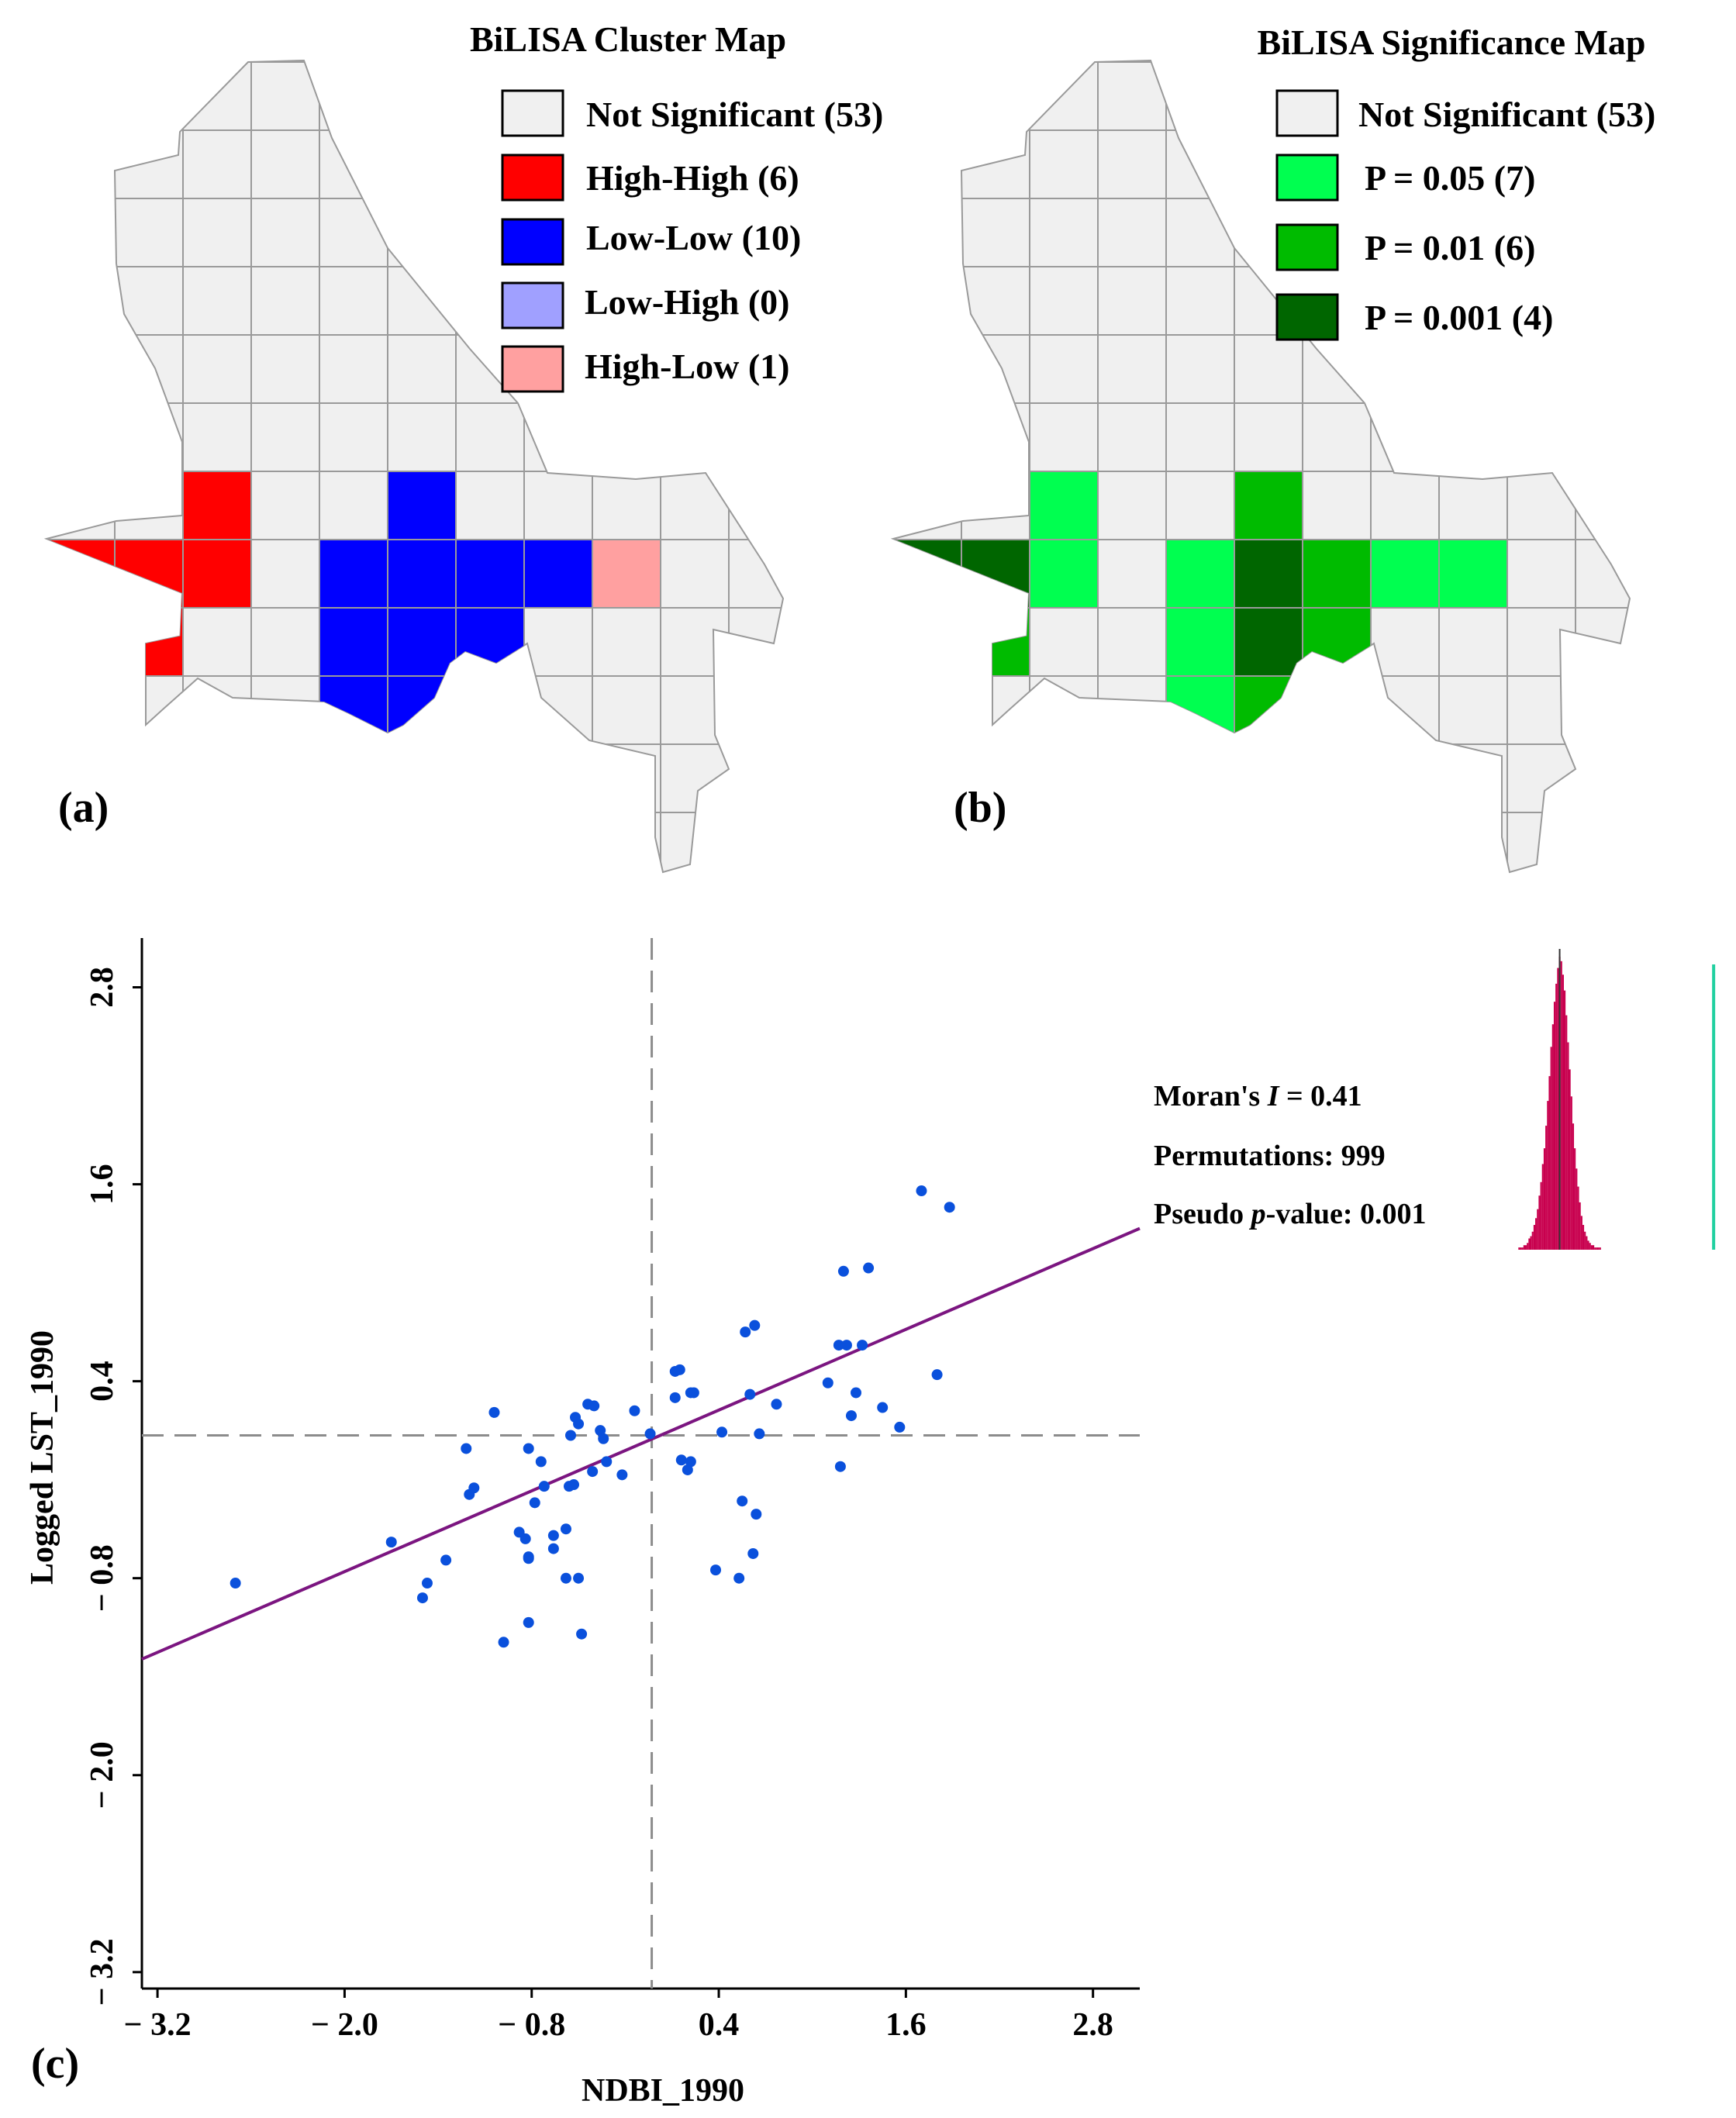 Image resolution: width=1736 pixels, height=2118 pixels. Describe the element at coordinates (1617, 1099) in the screenshot. I see `permutation-histogram` at that location.